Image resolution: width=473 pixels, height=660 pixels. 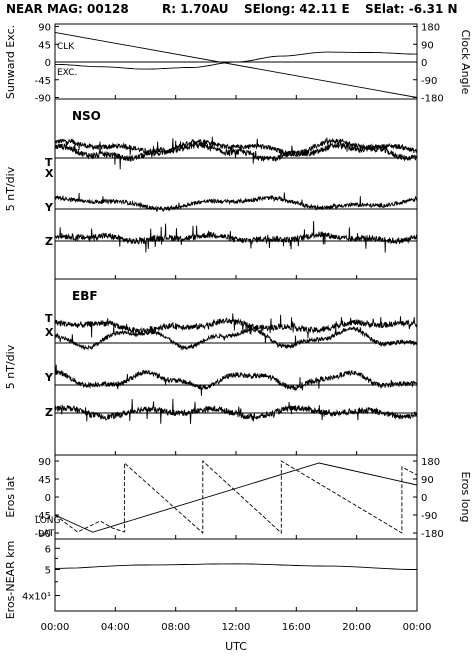 I want to click on nso-x-label: X, so click(x=49, y=173).